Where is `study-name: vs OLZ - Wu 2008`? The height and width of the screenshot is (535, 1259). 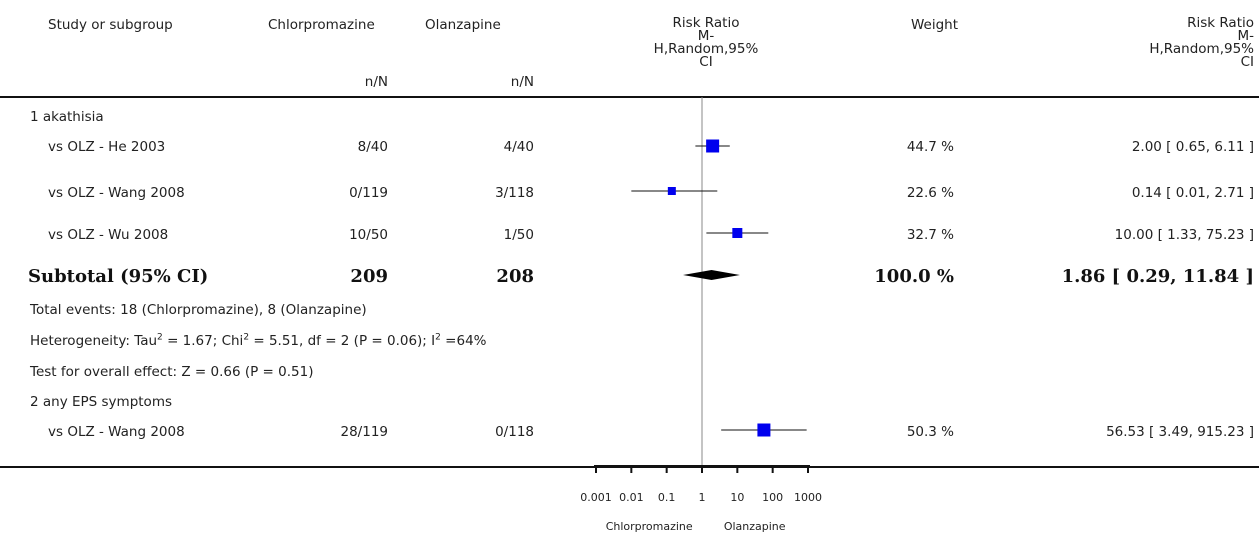 study-name: vs OLZ - Wu 2008 is located at coordinates (108, 235).